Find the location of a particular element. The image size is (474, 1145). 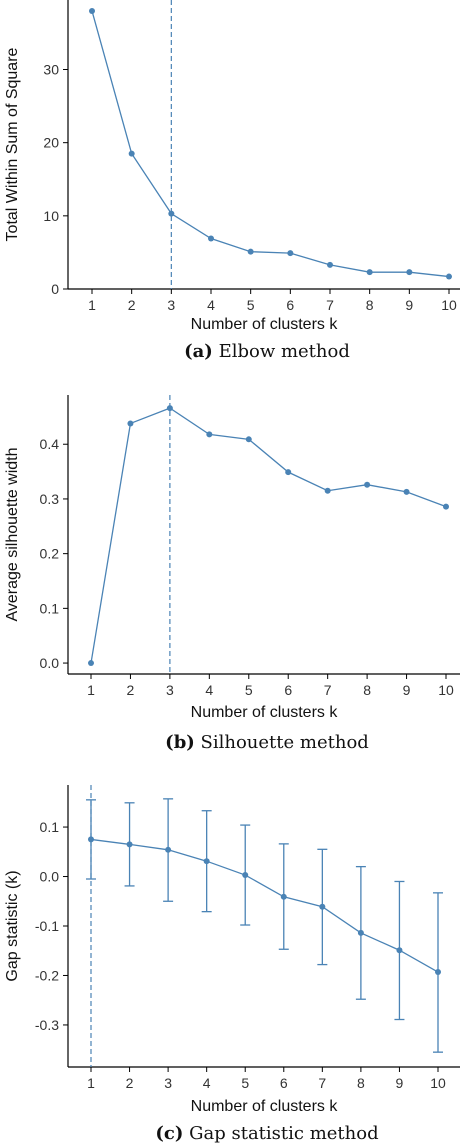

y-tick-label: -0.2 is located at coordinates (47, 975).